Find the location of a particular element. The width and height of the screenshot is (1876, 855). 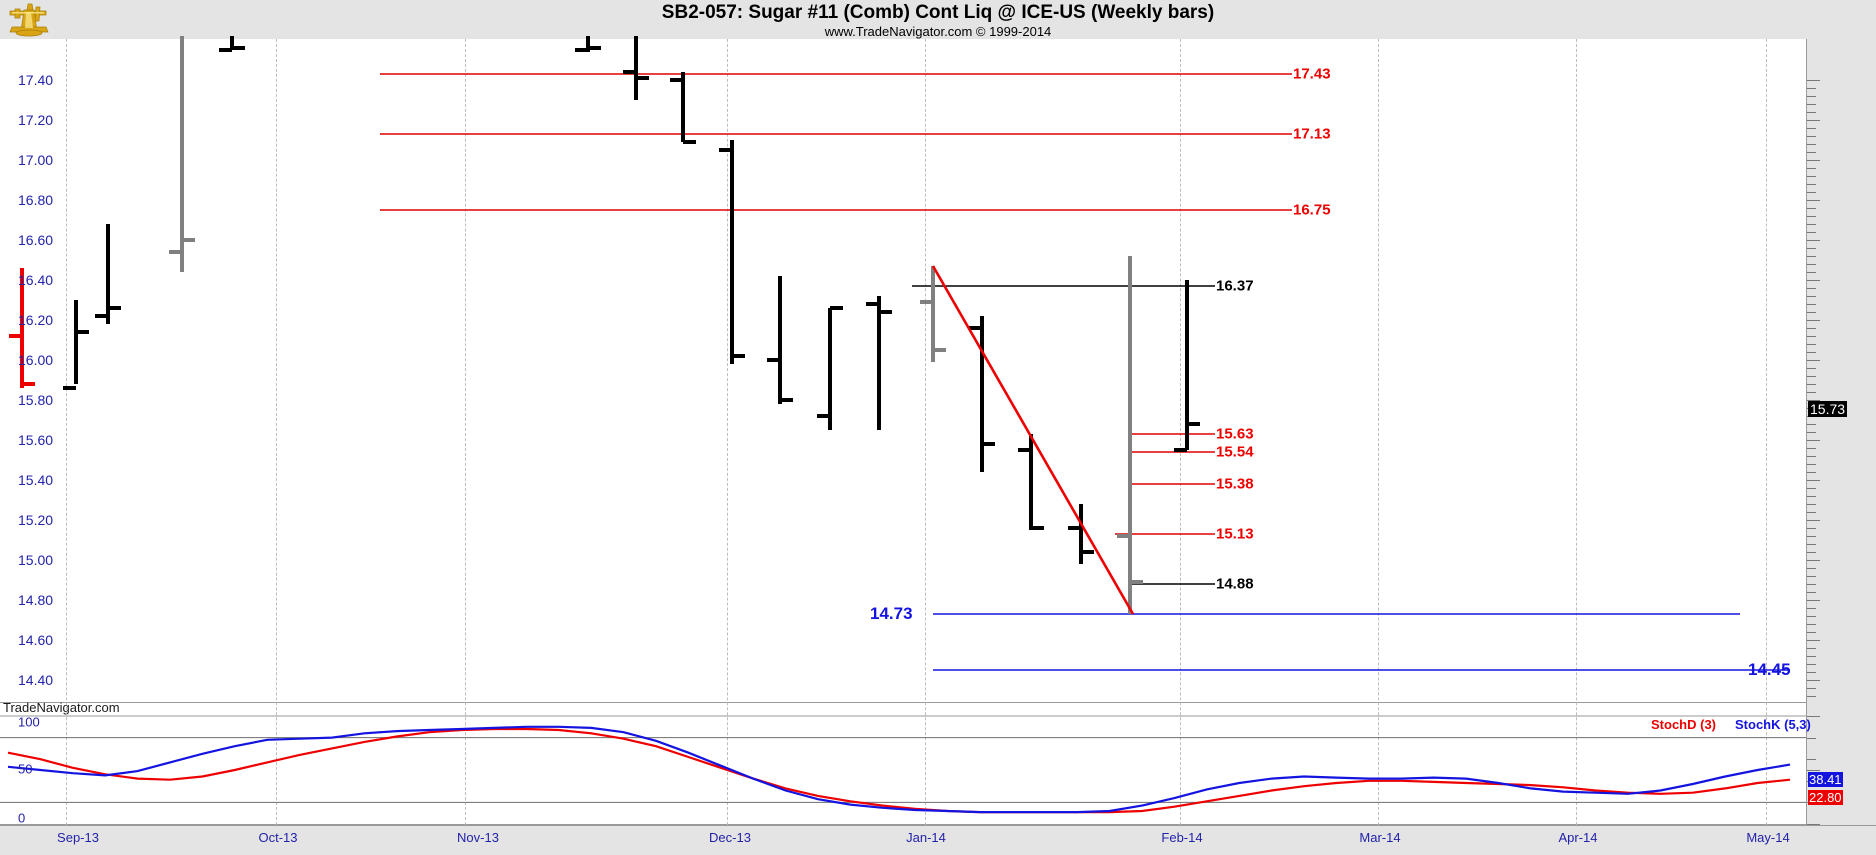

price-axis-label-17-00: 17.00 is located at coordinates (36, 160).